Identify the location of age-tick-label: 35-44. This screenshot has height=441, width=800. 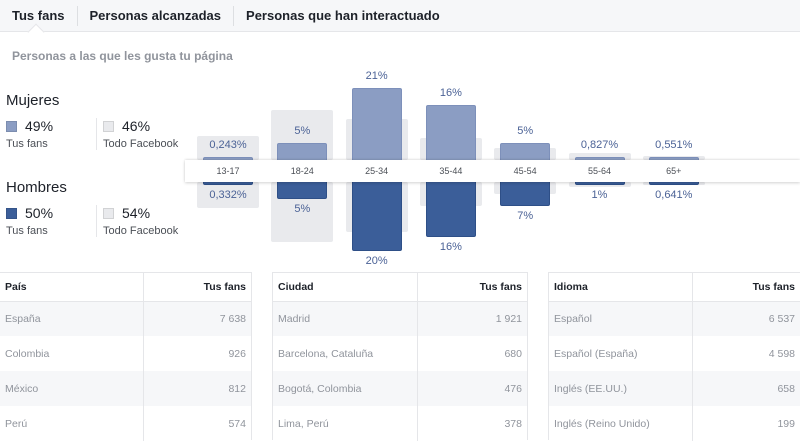
(451, 171).